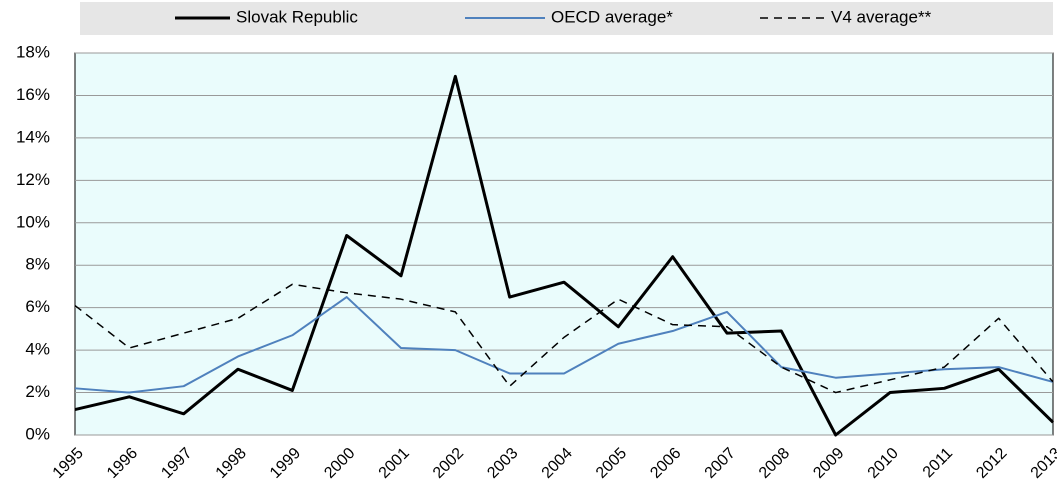  I want to click on x-tick-label: 1999, so click(285, 462).